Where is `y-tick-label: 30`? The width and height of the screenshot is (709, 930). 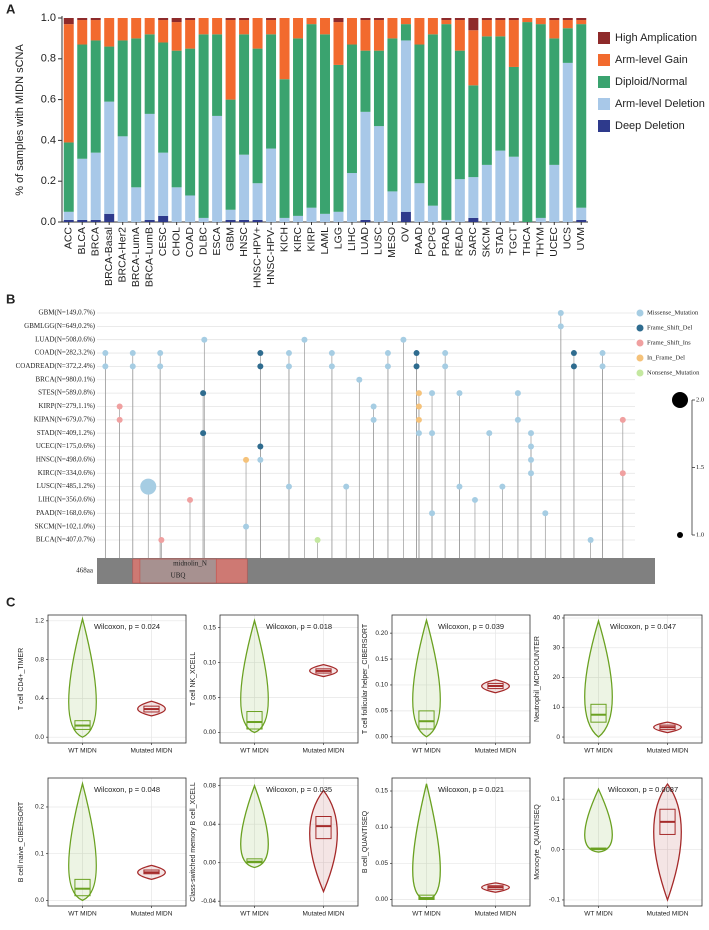 y-tick-label: 30 is located at coordinates (557, 647).